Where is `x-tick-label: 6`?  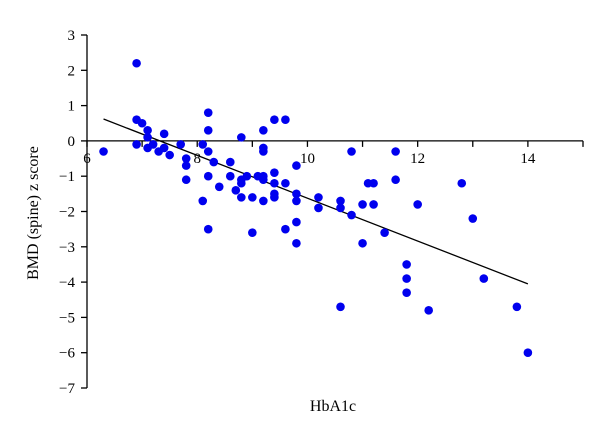 x-tick-label: 6 is located at coordinates (87, 159).